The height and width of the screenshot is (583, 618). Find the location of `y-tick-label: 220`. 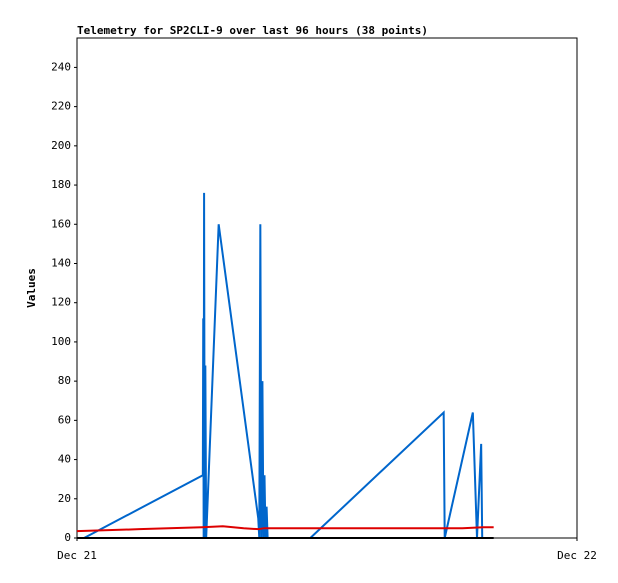

y-tick-label: 220 is located at coordinates (61, 106).